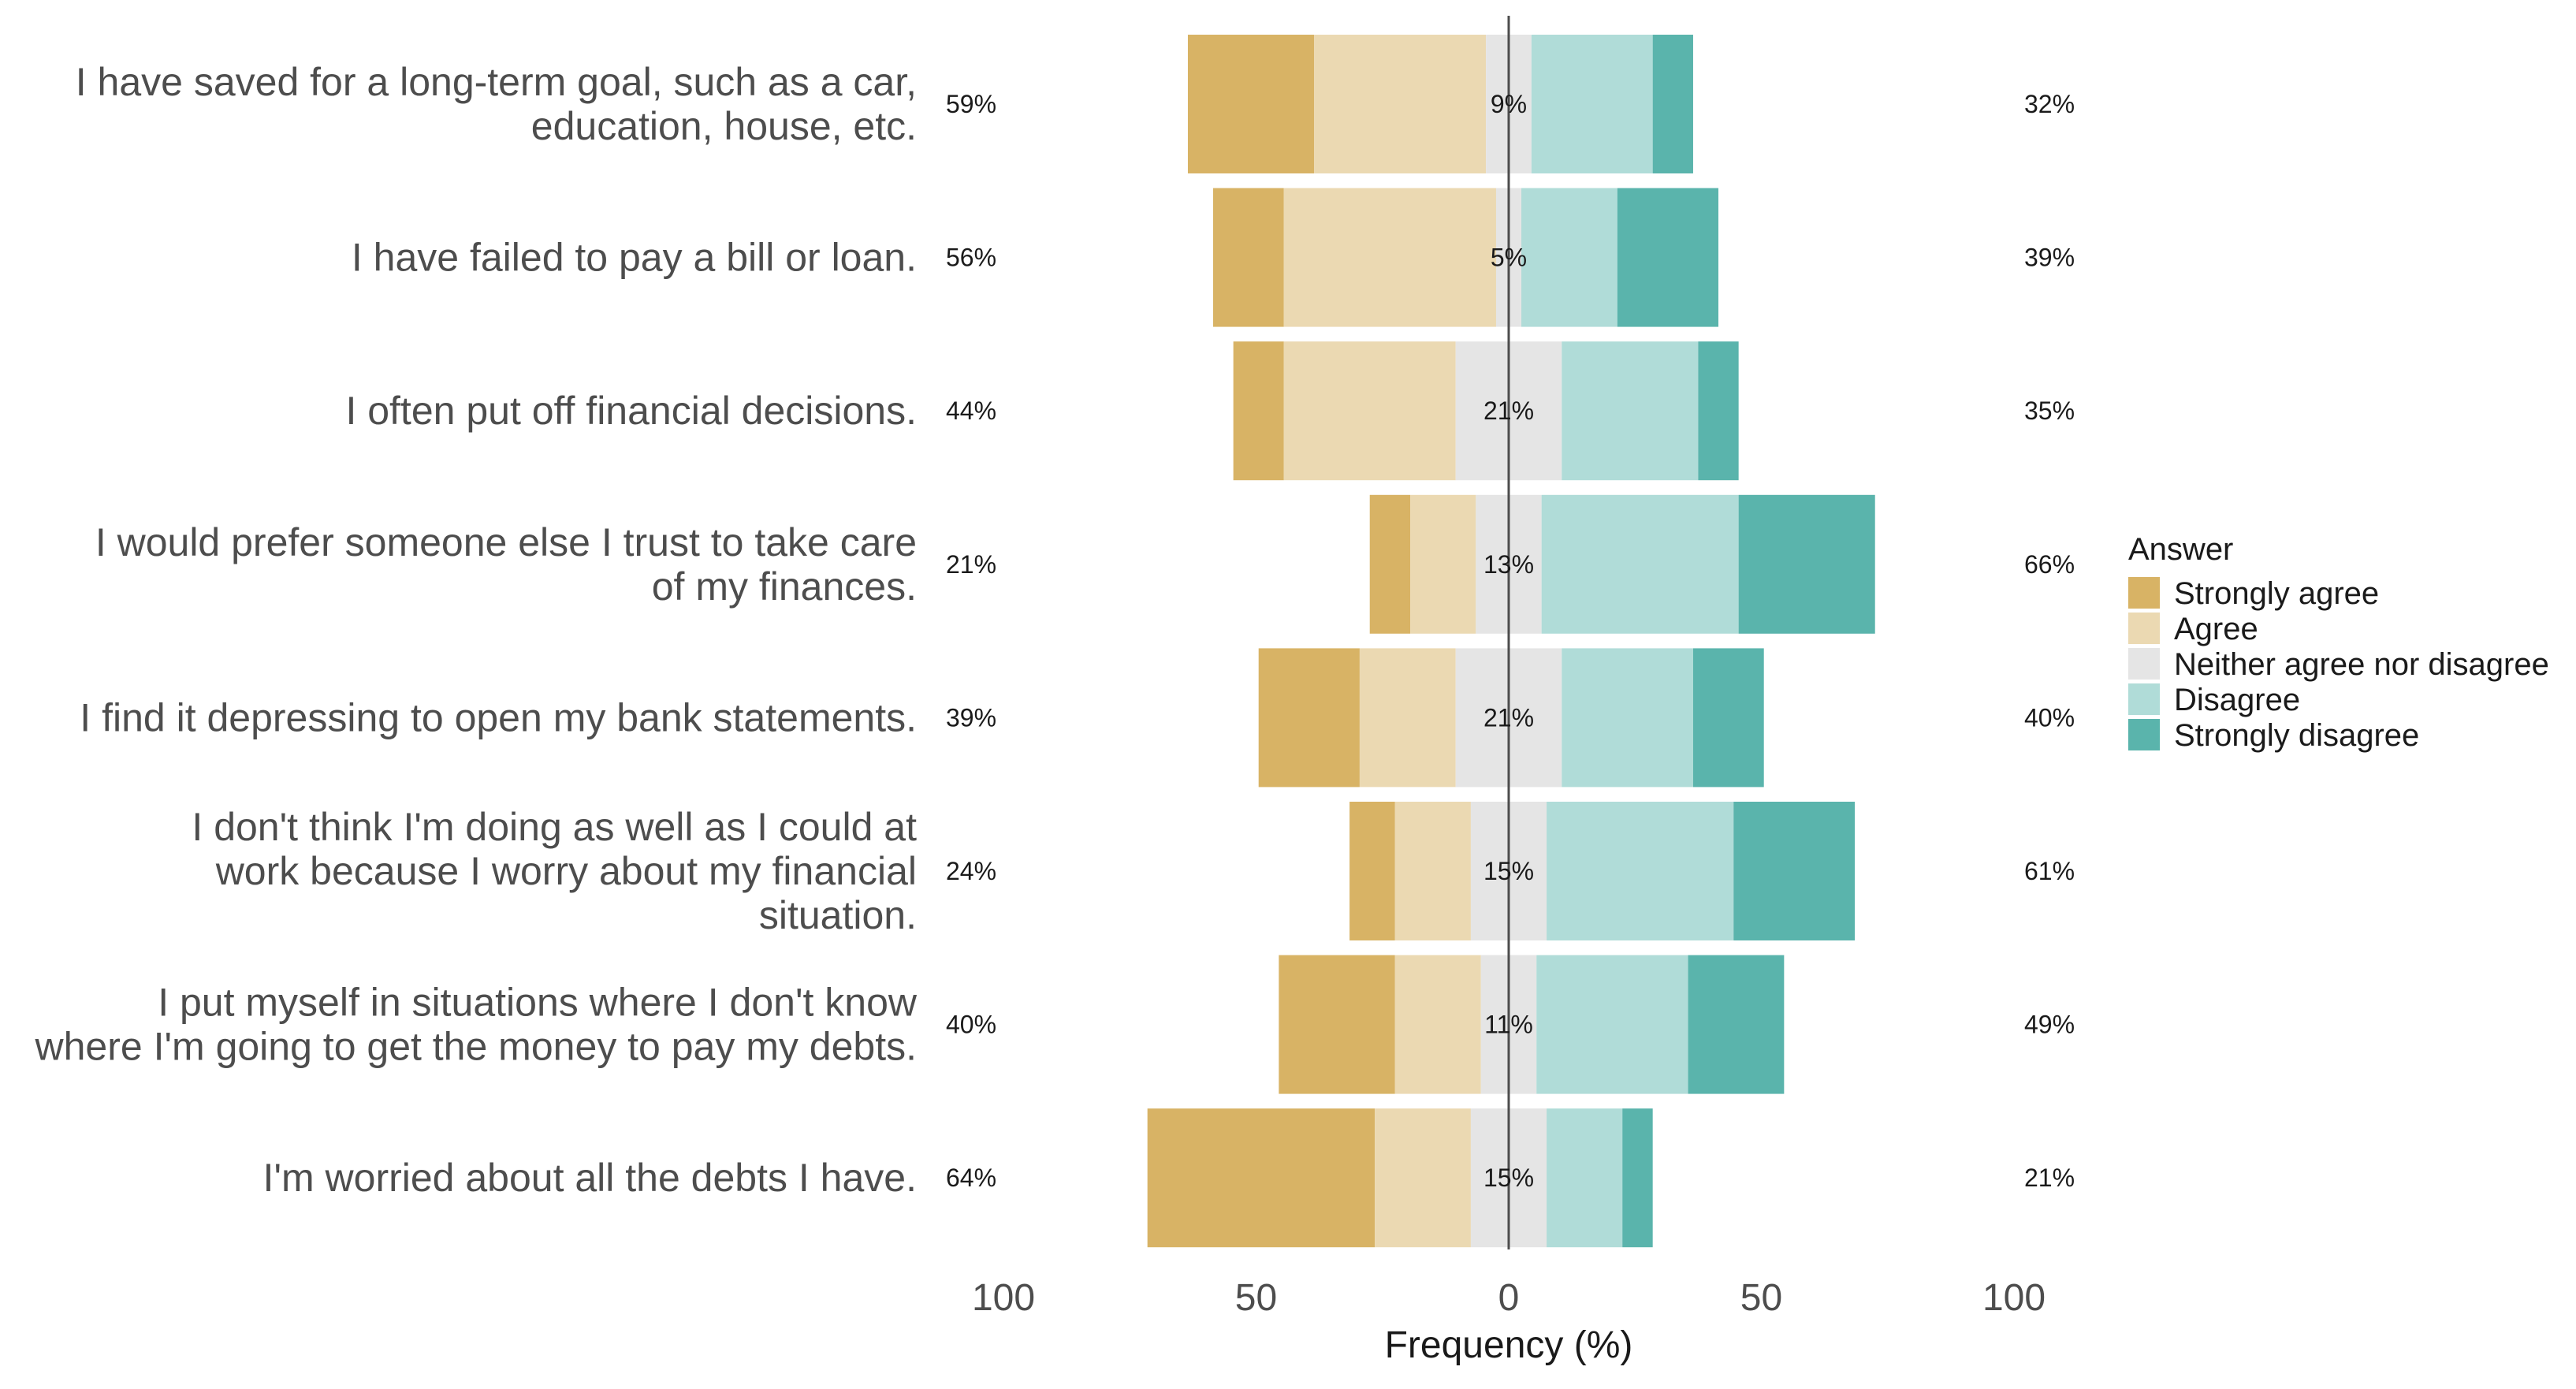 This screenshot has width=2576, height=1389. What do you see at coordinates (724, 126) in the screenshot?
I see `question-label-line: education, house, etc.` at bounding box center [724, 126].